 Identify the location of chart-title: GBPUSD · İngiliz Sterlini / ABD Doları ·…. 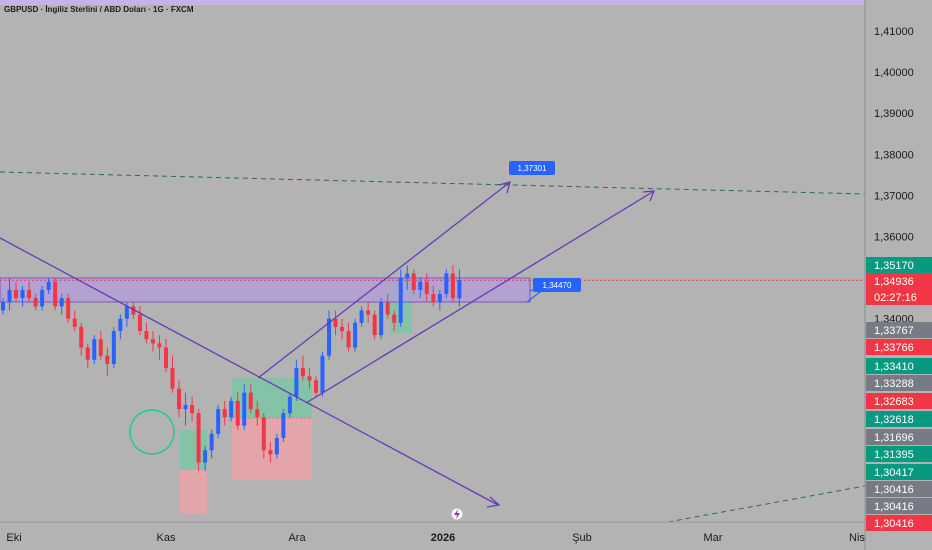
(99, 9).